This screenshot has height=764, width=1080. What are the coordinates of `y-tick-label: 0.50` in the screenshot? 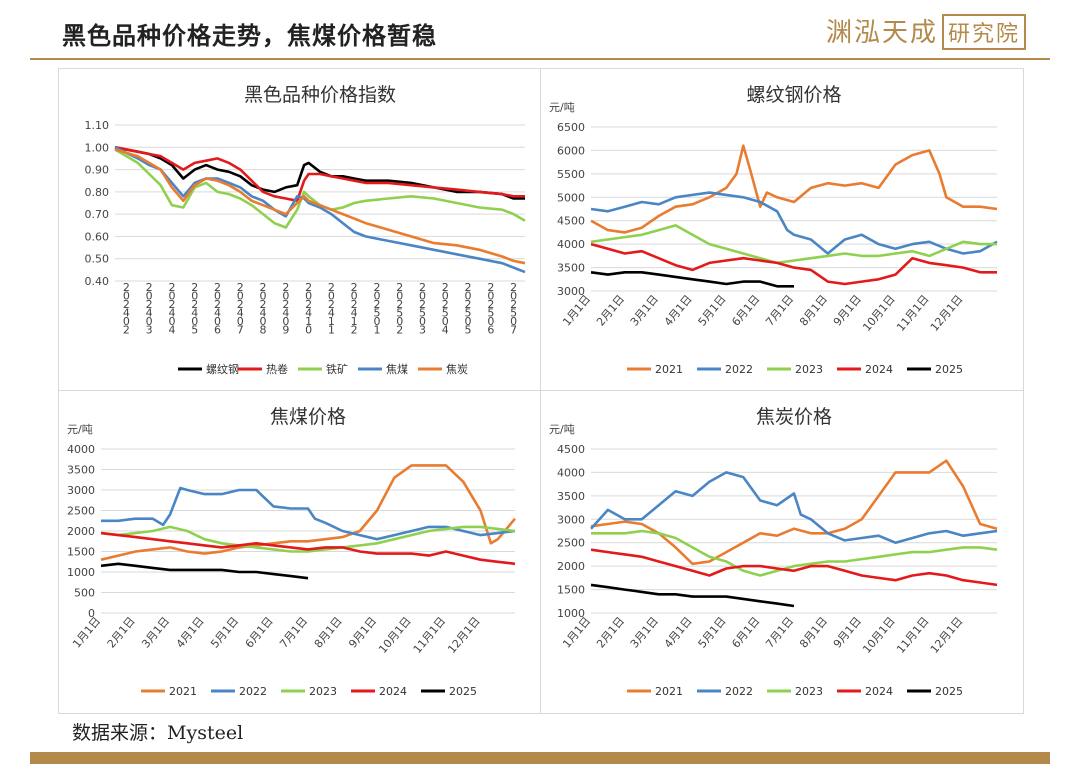 It's located at (97, 259).